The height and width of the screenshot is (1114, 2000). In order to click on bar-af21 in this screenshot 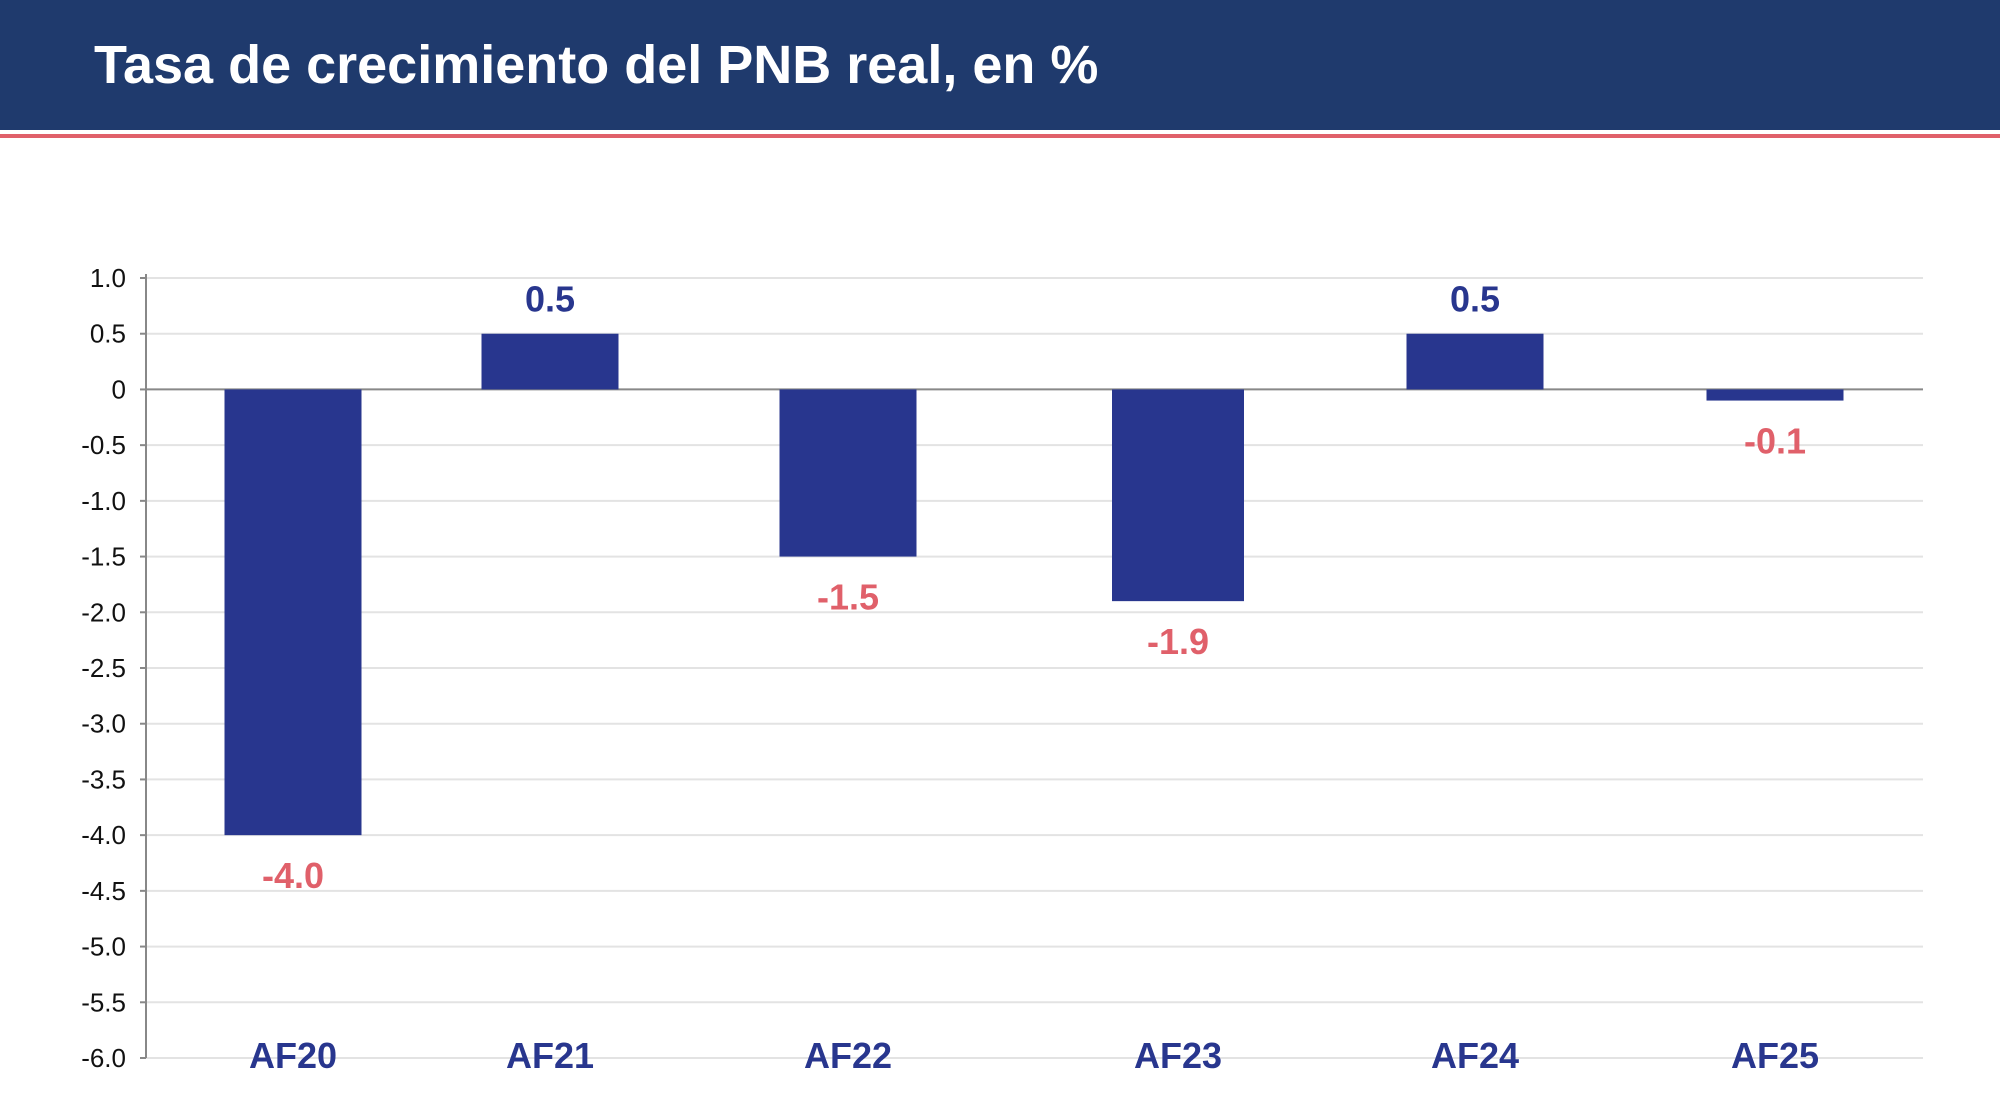, I will do `click(550, 361)`.